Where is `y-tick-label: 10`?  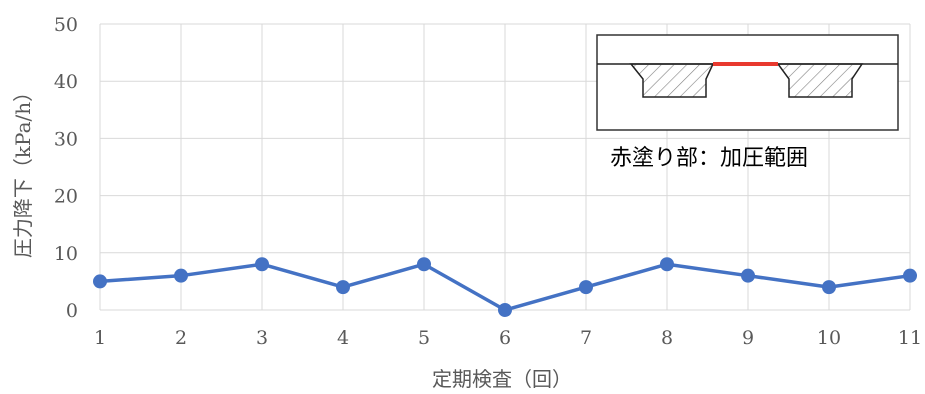 y-tick-label: 10 is located at coordinates (66, 254).